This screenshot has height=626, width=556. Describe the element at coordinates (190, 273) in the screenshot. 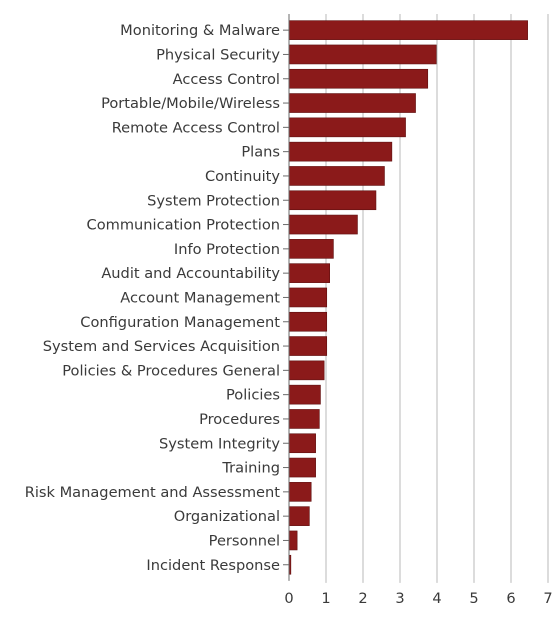

I see `category-label: Audit and Accountability` at that location.